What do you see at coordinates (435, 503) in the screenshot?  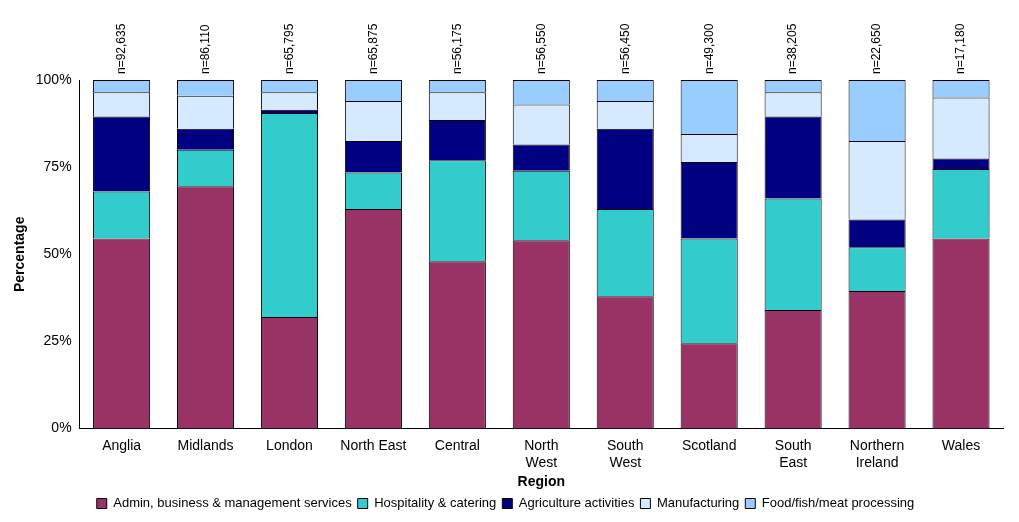 I see `legend-label: Hospitality & catering` at bounding box center [435, 503].